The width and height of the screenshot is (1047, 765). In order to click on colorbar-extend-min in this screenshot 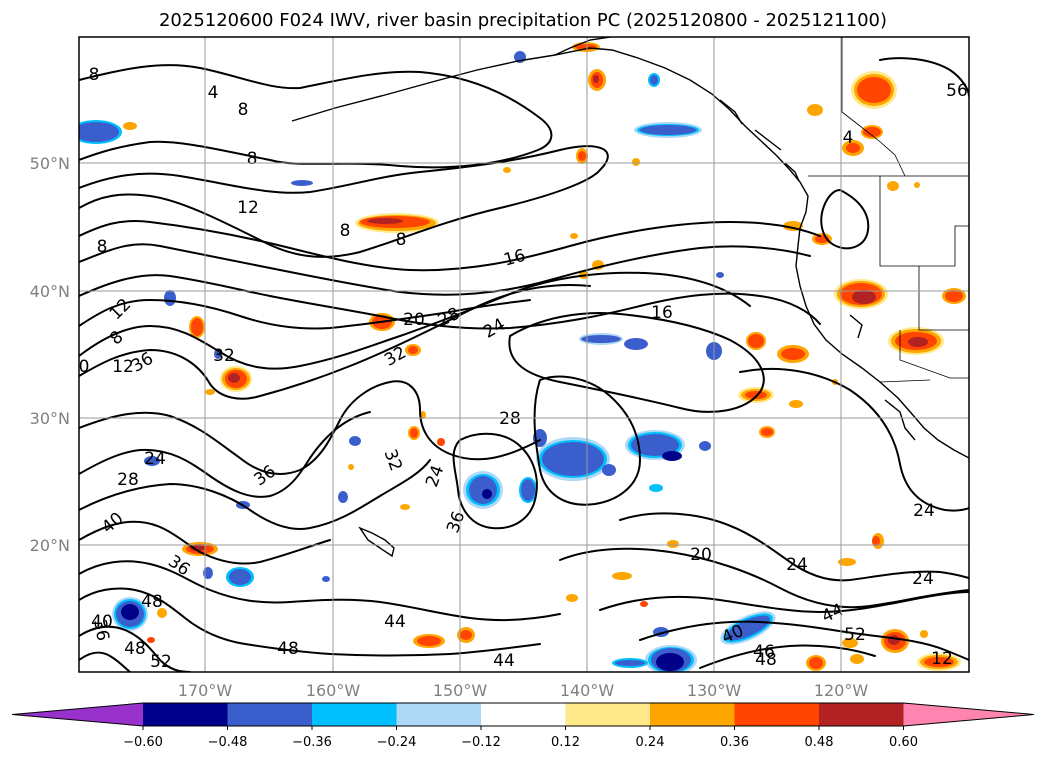, I will do `click(77, 714)`.